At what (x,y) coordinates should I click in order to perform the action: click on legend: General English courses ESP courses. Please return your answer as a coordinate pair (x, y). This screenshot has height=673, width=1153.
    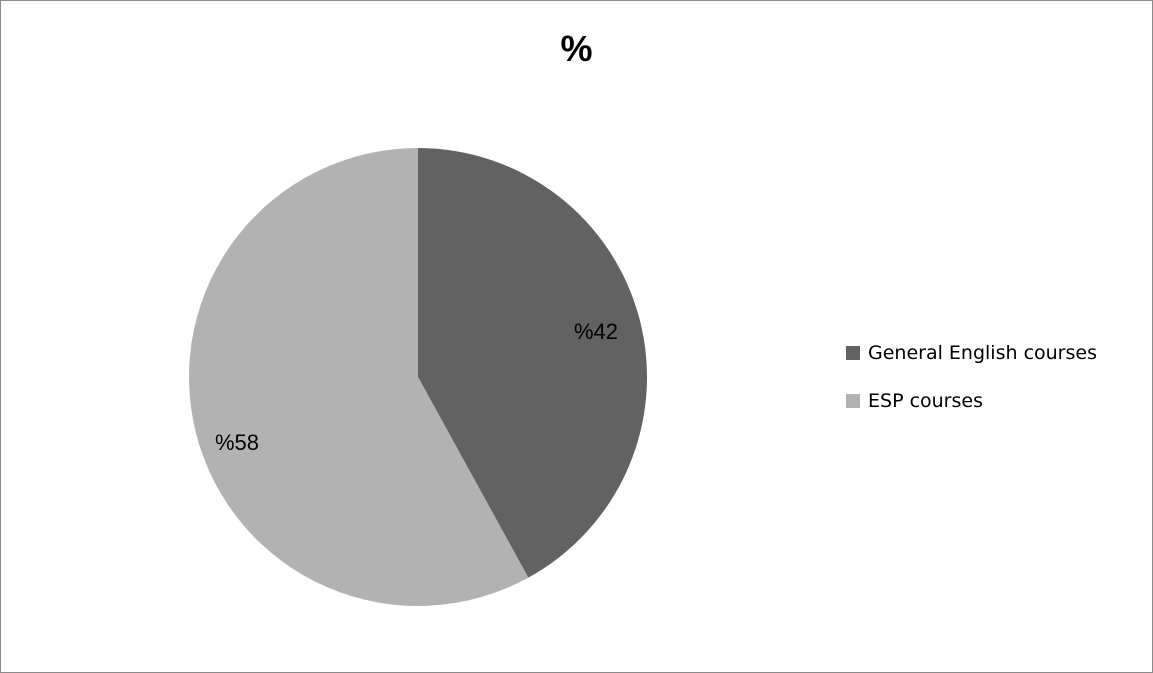
    Looking at the image, I should click on (971, 388).